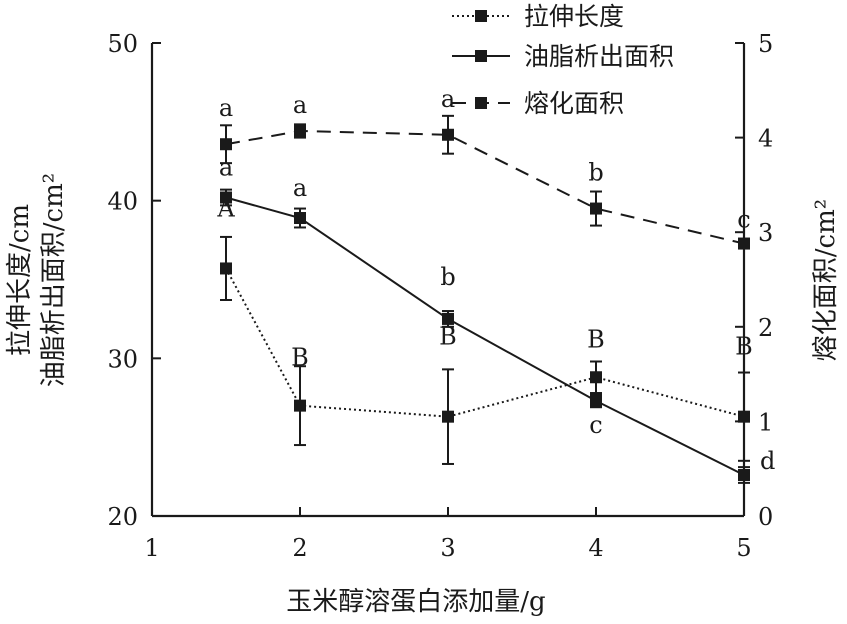  What do you see at coordinates (574, 103) in the screenshot?
I see `legend-label: 熔化面积` at bounding box center [574, 103].